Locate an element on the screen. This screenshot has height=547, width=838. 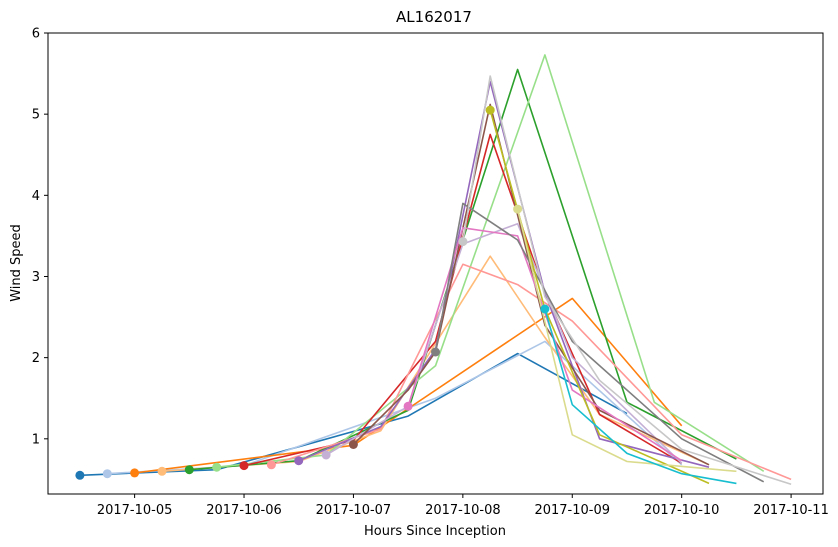
y-axis-label: Wind Speed is located at coordinates (16, 263).